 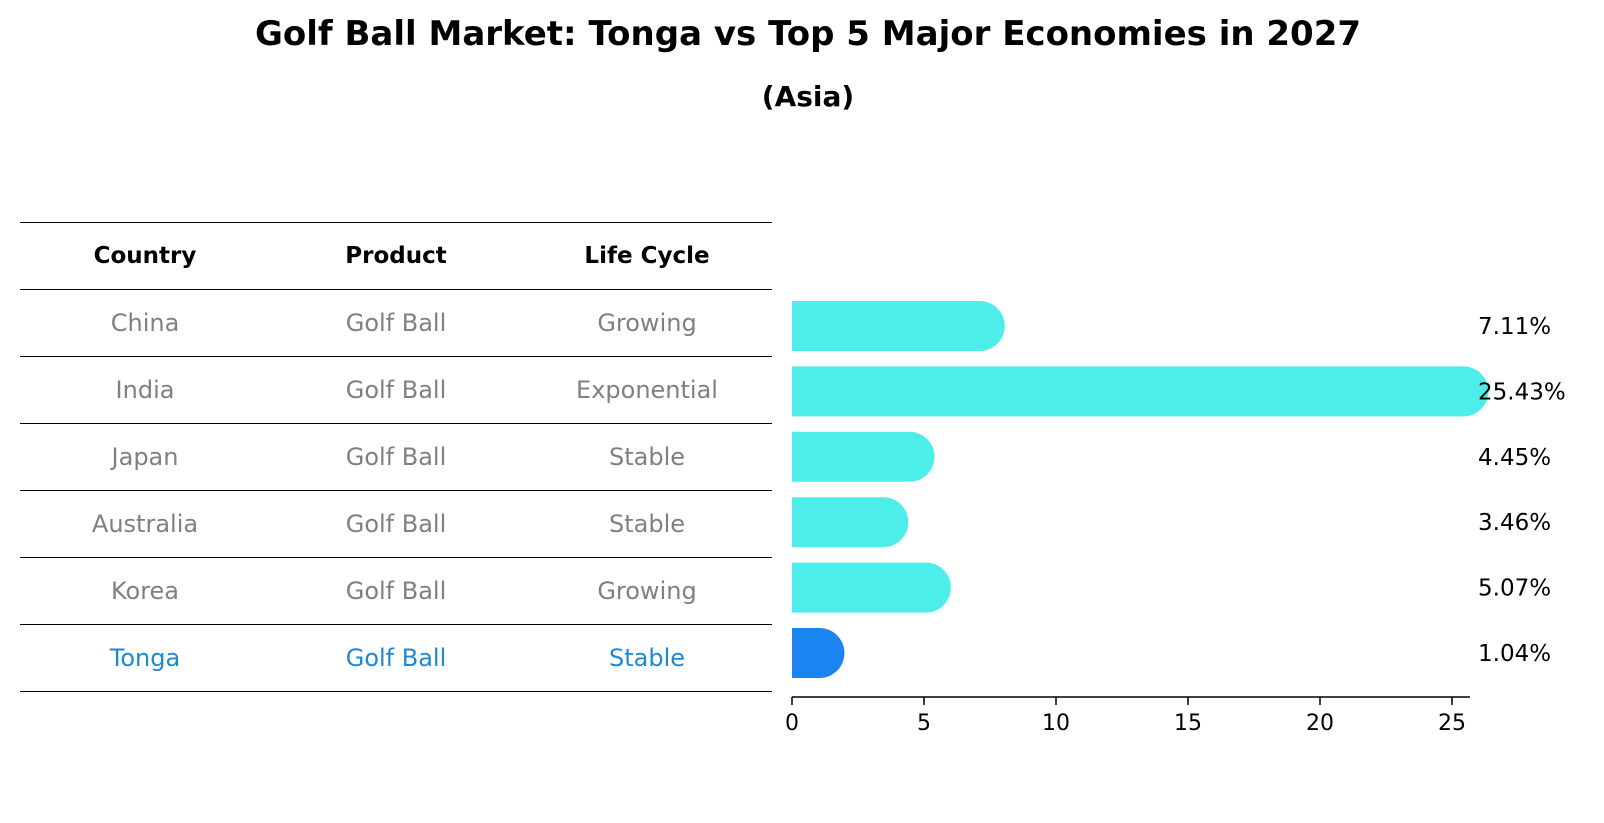 I want to click on header-product: Product, so click(x=396, y=256).